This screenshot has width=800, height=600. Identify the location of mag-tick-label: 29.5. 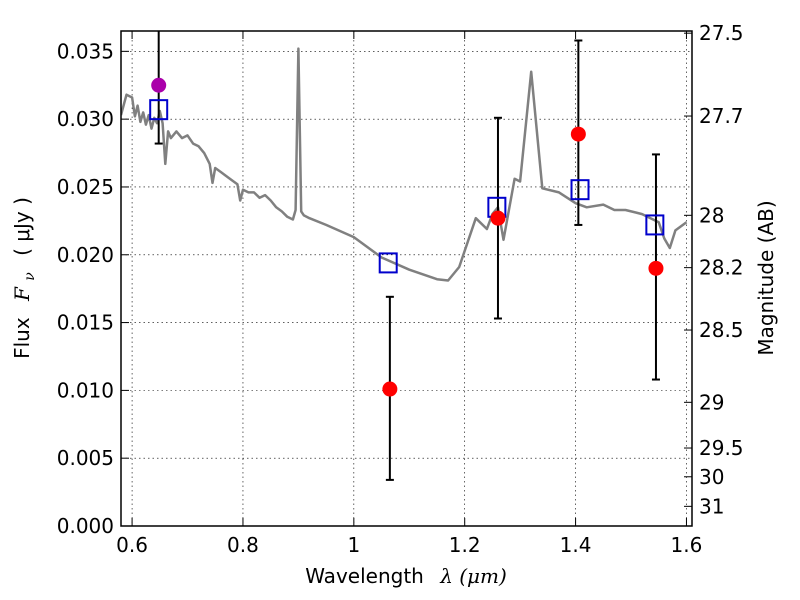
(721, 448).